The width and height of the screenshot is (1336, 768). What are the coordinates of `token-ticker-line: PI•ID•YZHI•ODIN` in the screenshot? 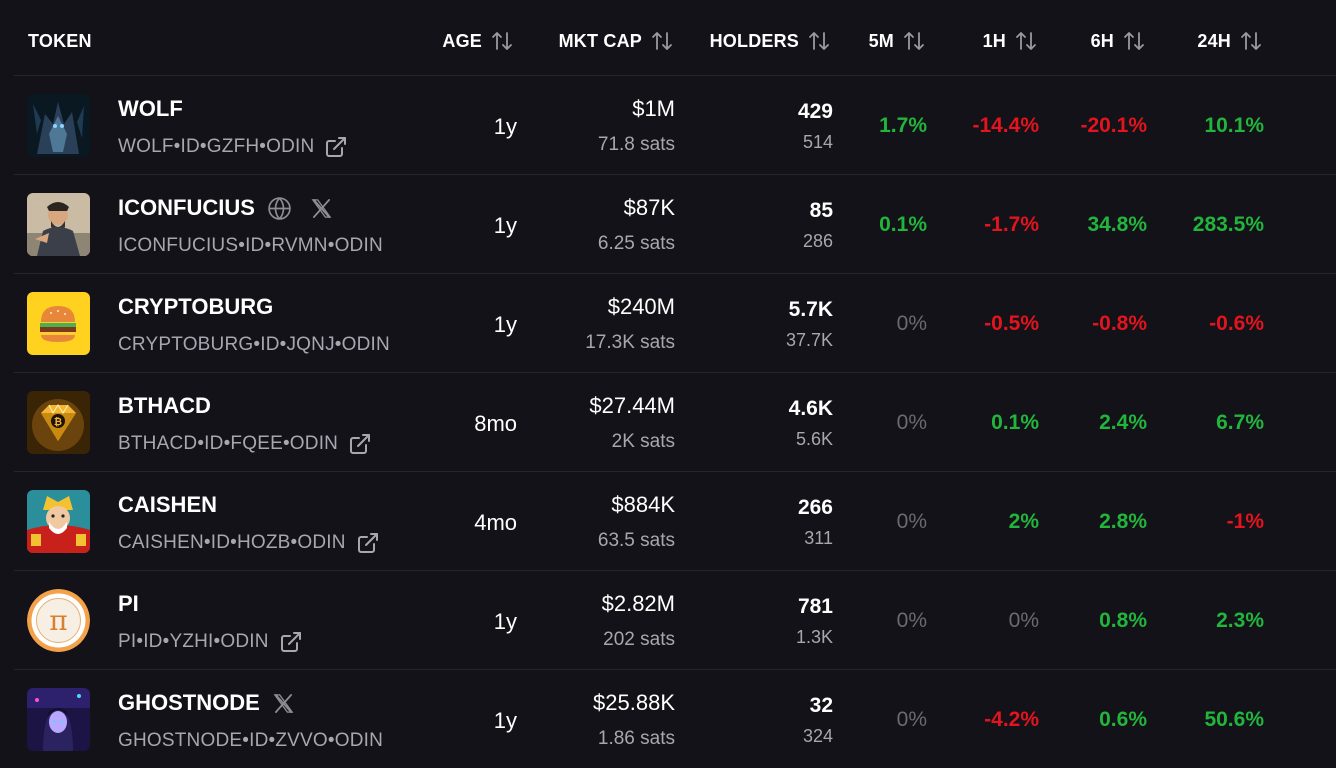 It's located at (268, 642).